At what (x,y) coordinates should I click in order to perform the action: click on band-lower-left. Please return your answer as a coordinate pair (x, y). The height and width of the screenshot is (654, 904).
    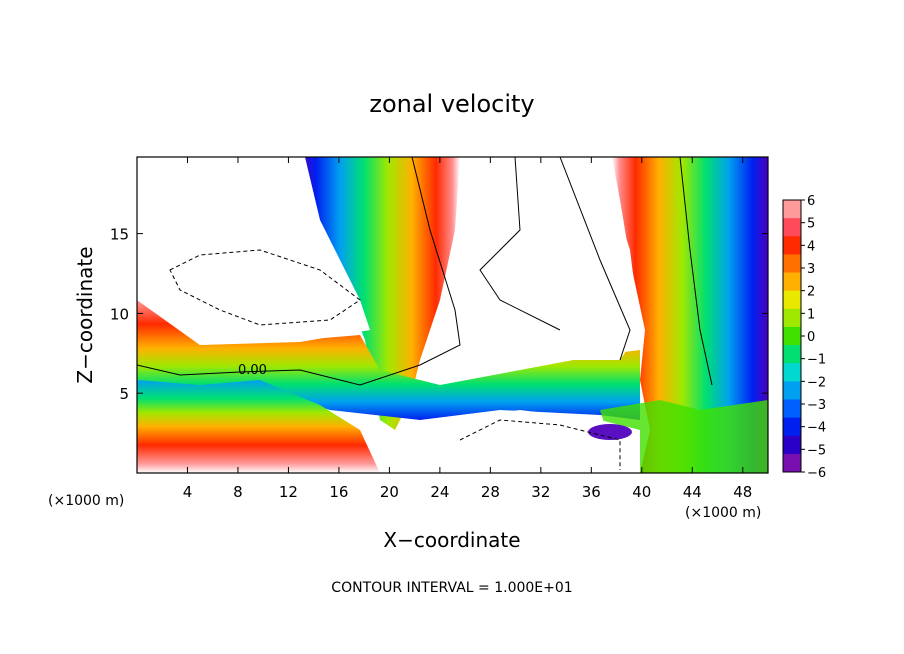
    Looking at the image, I should click on (258, 426).